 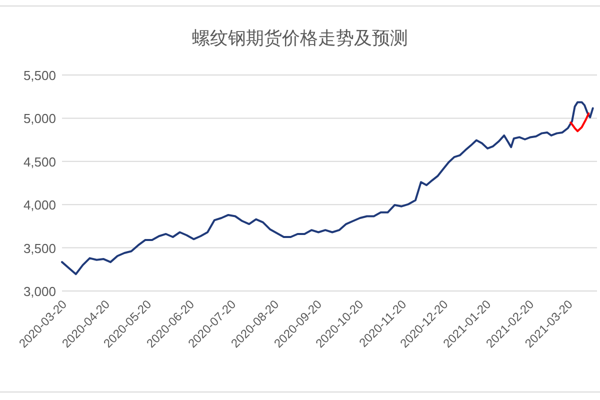 What do you see at coordinates (39, 248) in the screenshot?
I see `y-tick-label: 3,500` at bounding box center [39, 248].